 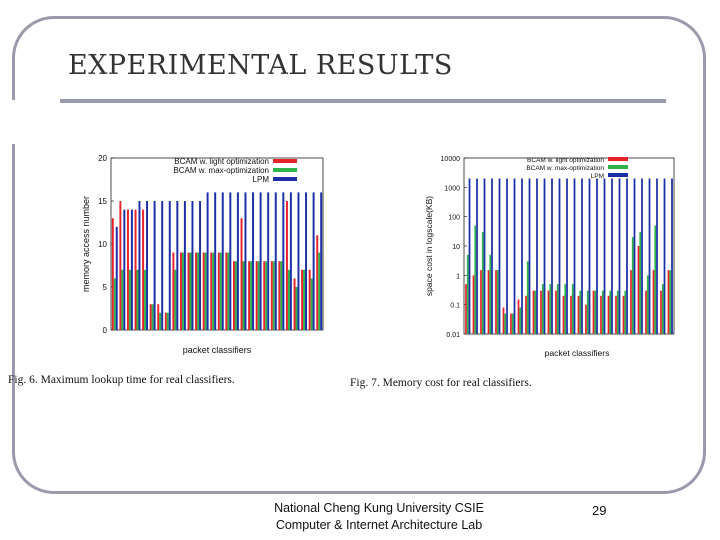 What do you see at coordinates (260, 65) in the screenshot?
I see `slide-title: EXPERIMENTAL RESULTS` at bounding box center [260, 65].